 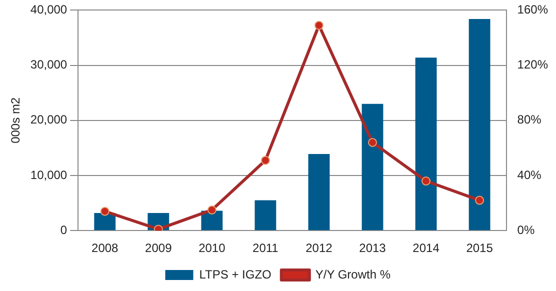 What do you see at coordinates (319, 248) in the screenshot?
I see `x-tick-label: 2012` at bounding box center [319, 248].